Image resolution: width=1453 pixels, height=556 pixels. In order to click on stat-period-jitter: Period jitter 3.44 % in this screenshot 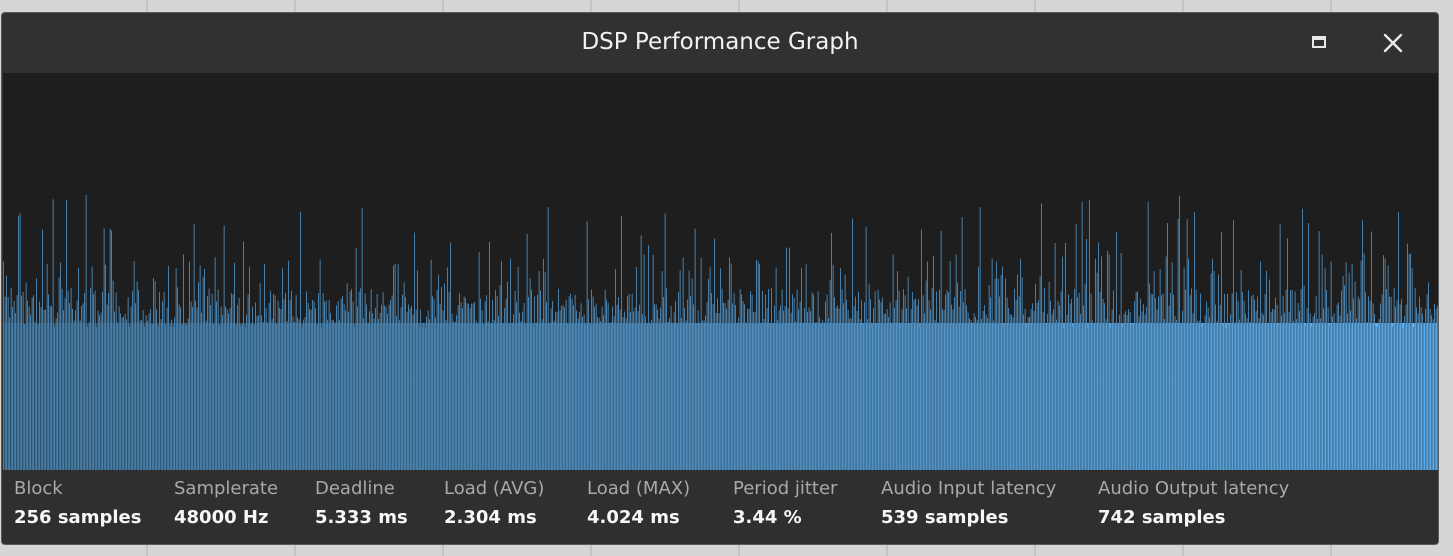, I will do `click(785, 503)`.